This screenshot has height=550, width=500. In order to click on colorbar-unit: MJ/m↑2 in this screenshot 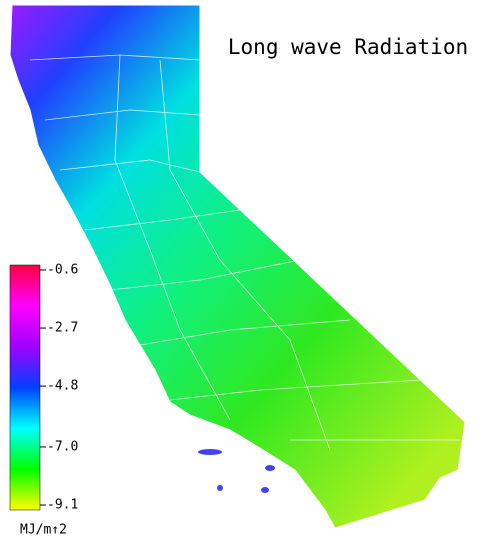, I will do `click(43, 530)`.